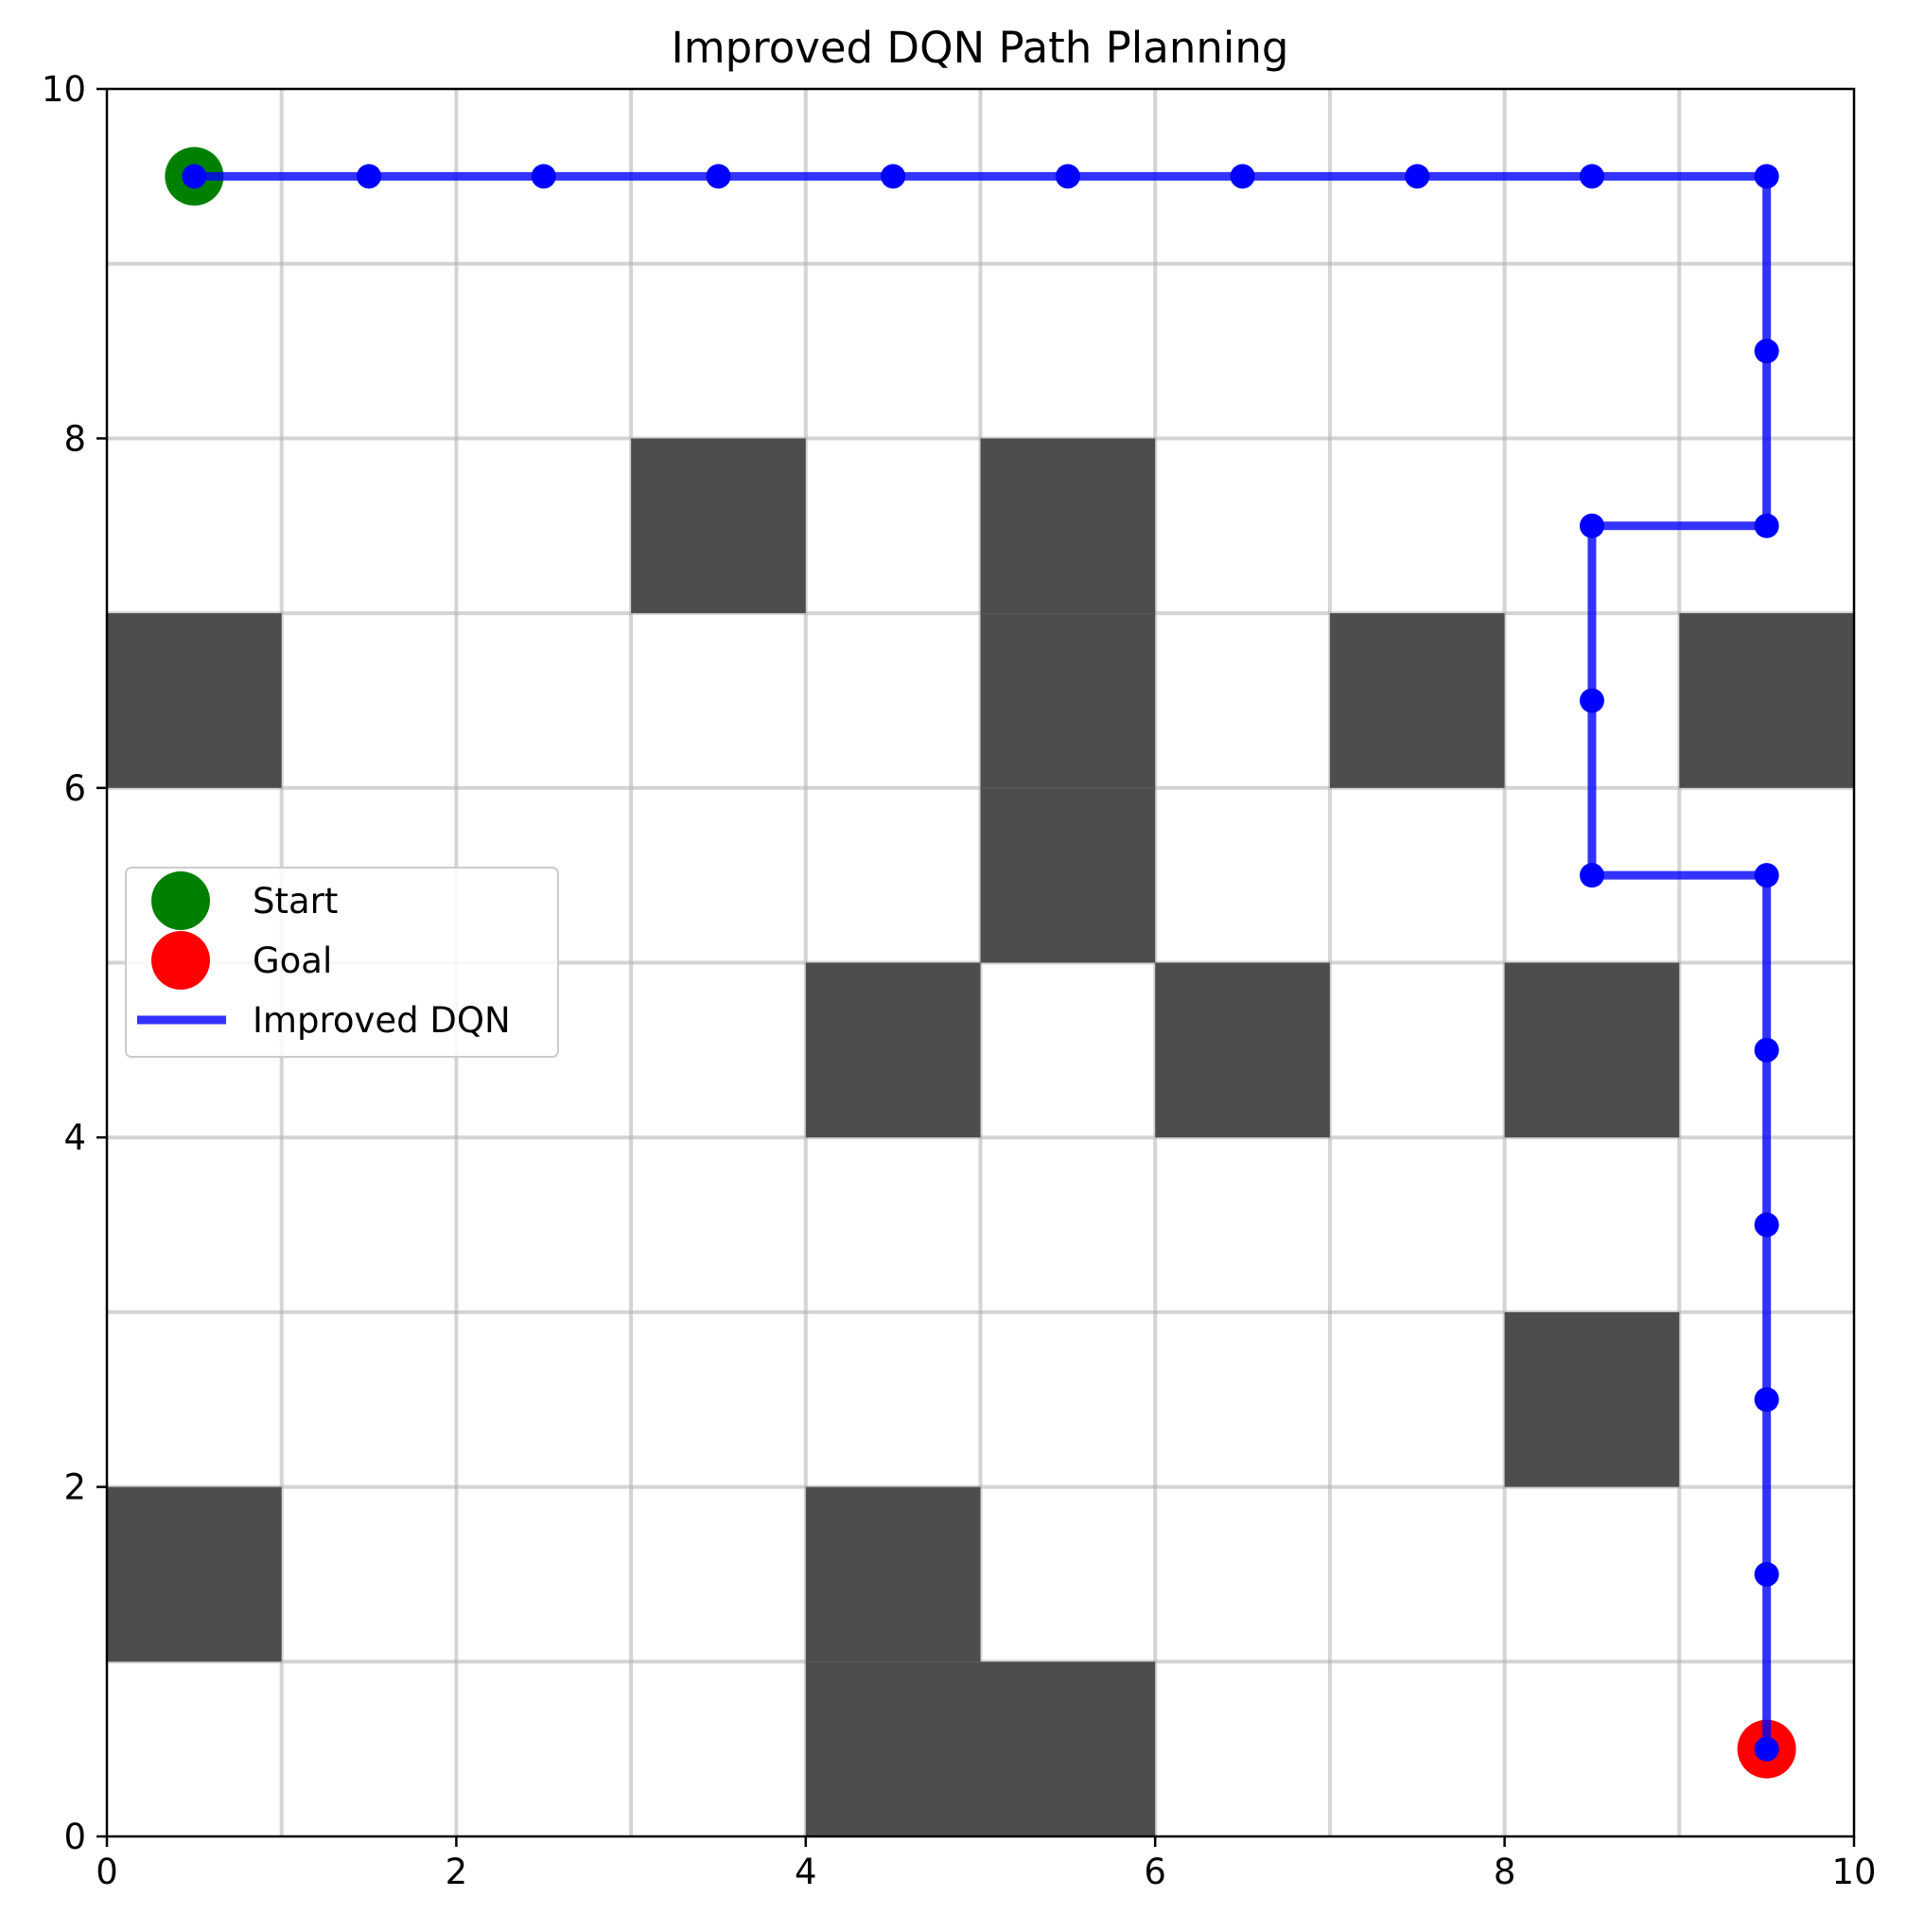 This screenshot has height=1932, width=1907. What do you see at coordinates (74, 1487) in the screenshot?
I see `y-tick-label: 2` at bounding box center [74, 1487].